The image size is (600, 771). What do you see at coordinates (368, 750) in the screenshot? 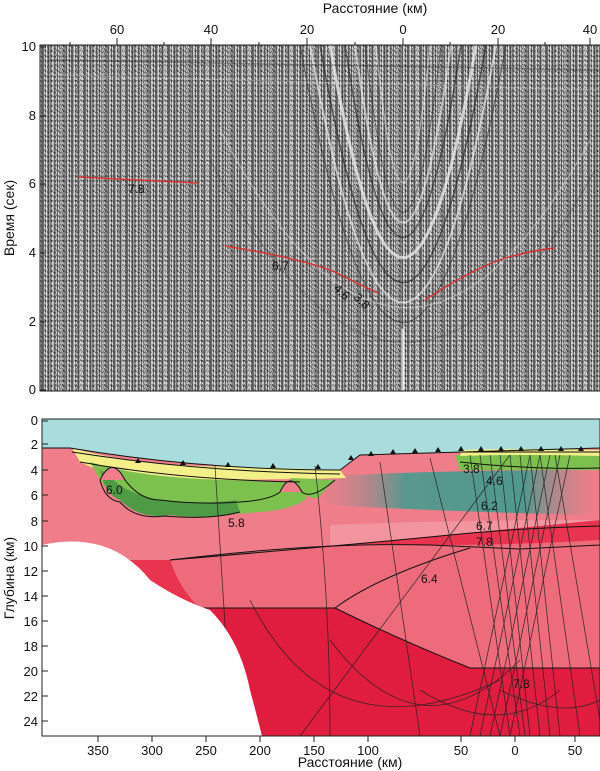
I see `bottom-x-tick-label: 100` at bounding box center [368, 750].